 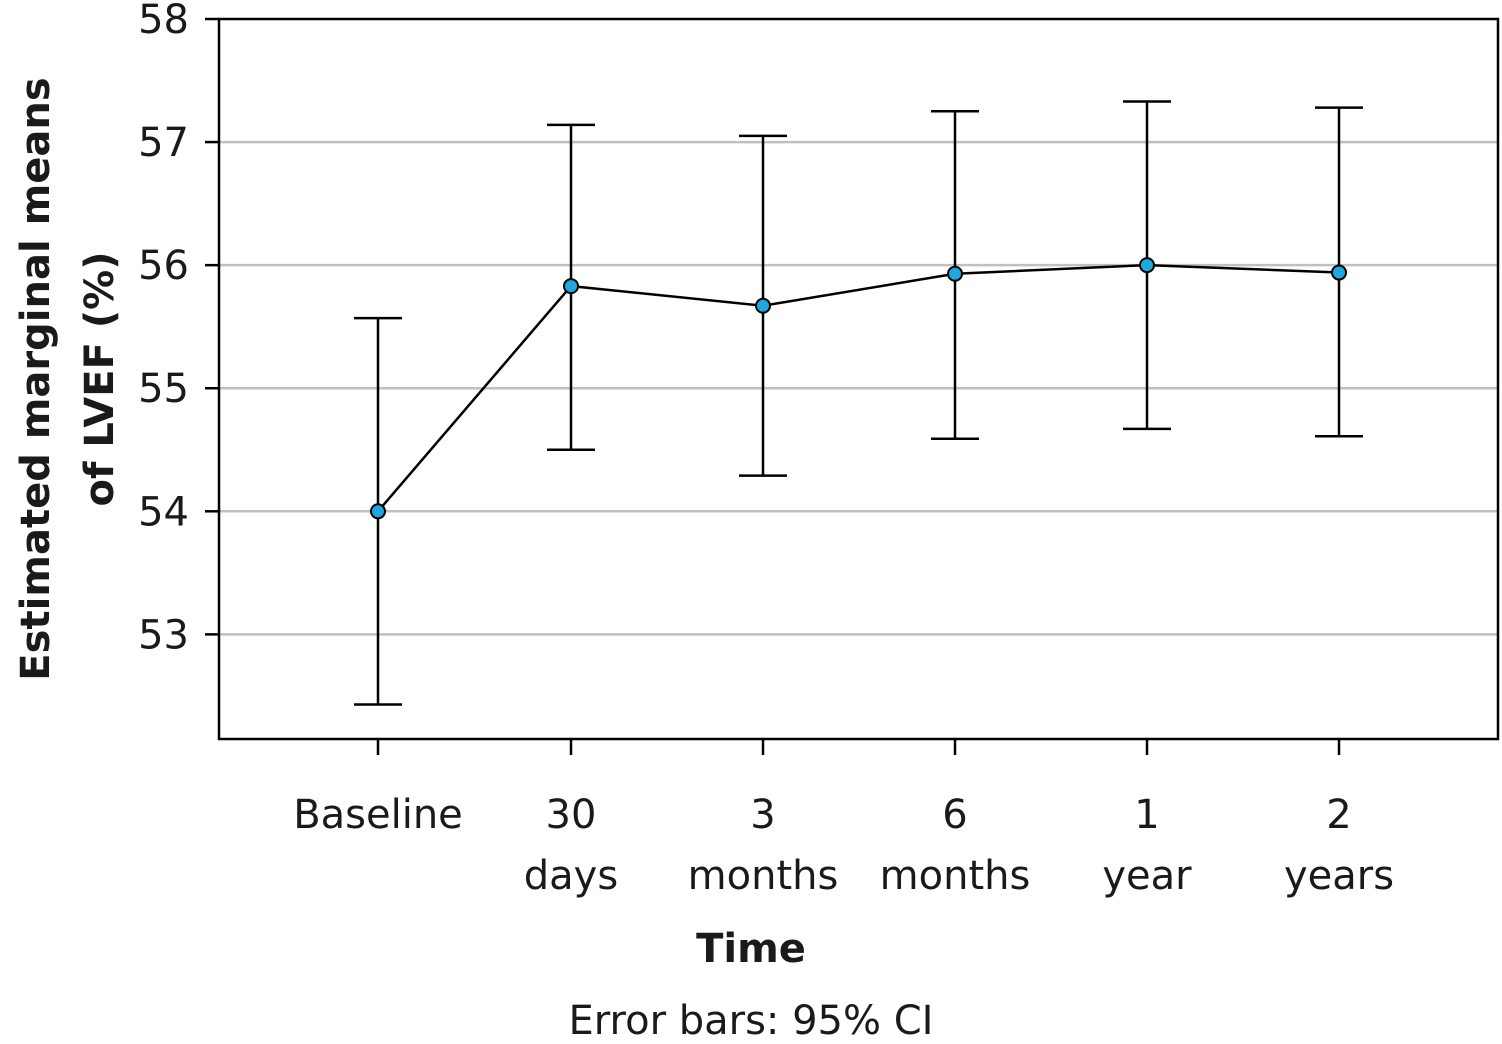 What do you see at coordinates (751, 949) in the screenshot?
I see `x-axis-title: Time` at bounding box center [751, 949].